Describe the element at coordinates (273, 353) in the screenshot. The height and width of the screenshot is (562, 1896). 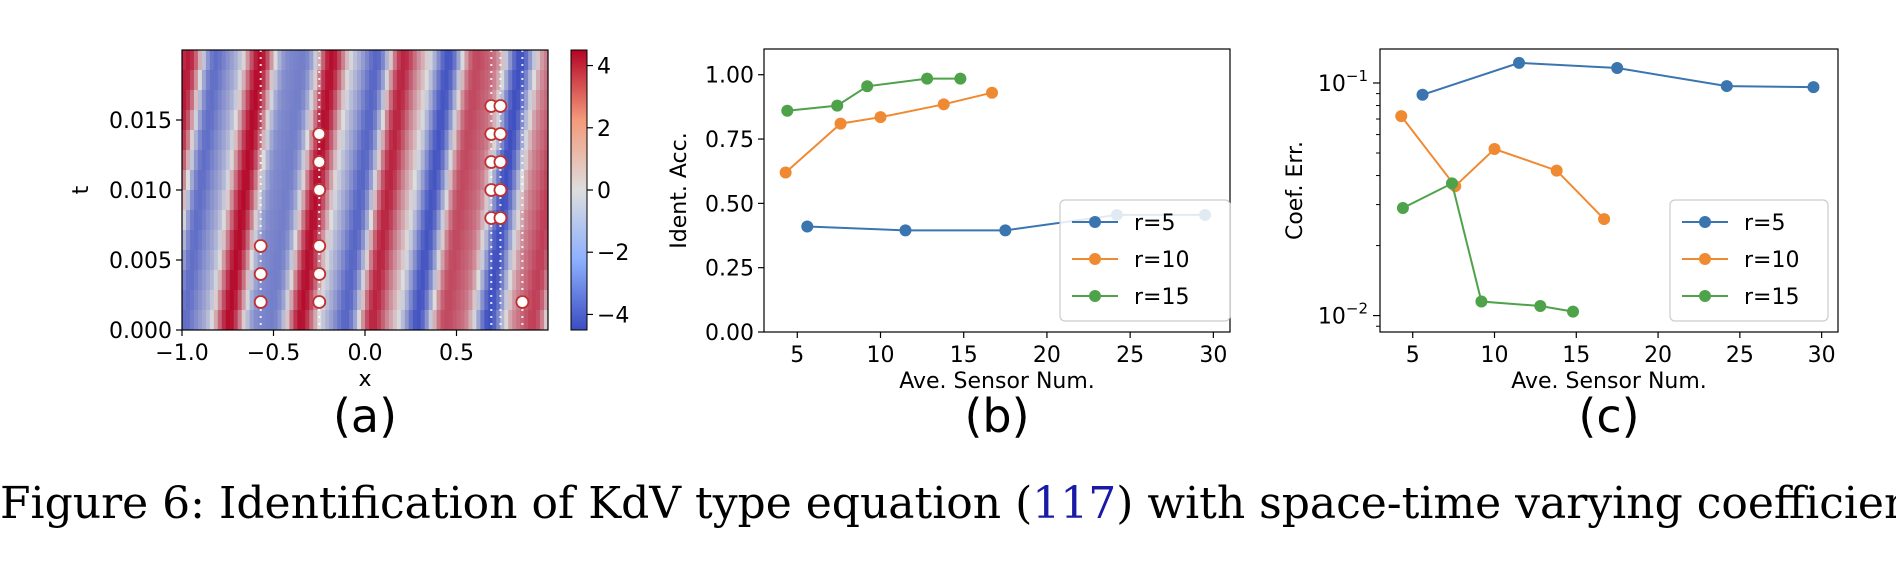
I see `x-tick-label: −0.5` at that location.